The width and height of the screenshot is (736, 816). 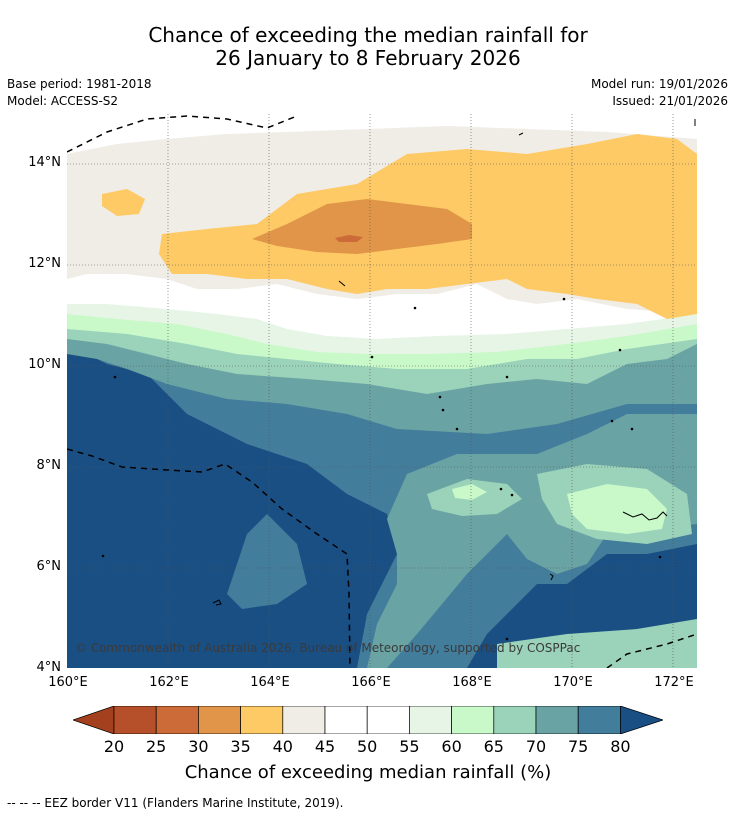 I want to click on colorbar-tick-label: 20, so click(x=114, y=746).